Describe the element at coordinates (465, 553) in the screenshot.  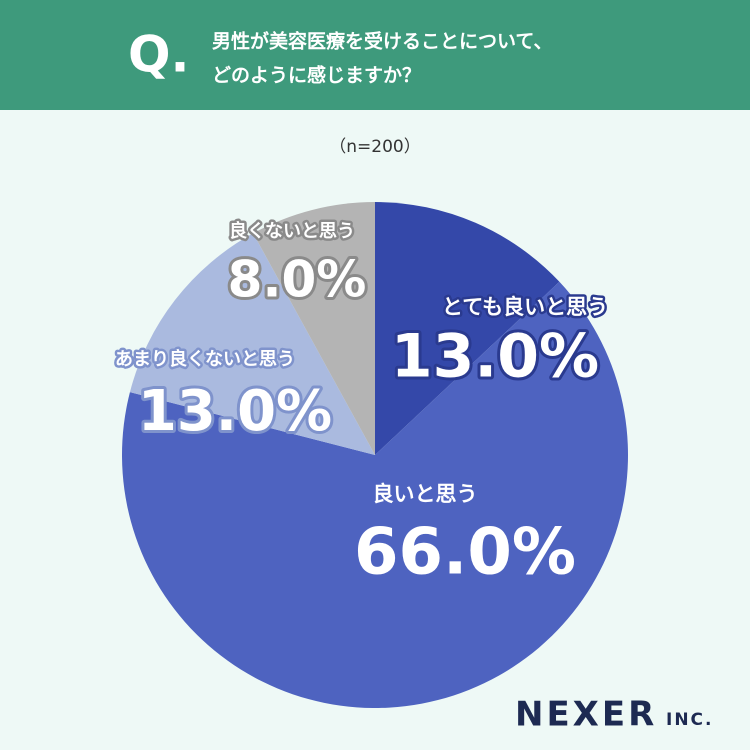
I see `slice-value-label: 66.0%` at that location.